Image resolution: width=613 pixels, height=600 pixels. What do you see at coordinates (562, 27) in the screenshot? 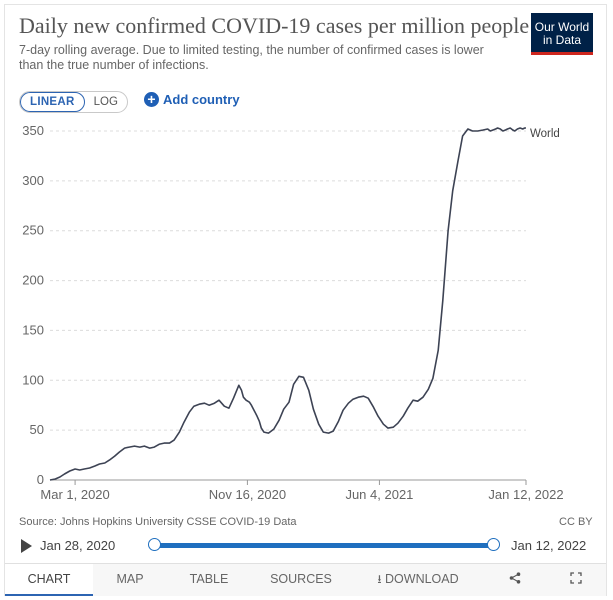
I see `logo-line-1: Our World` at bounding box center [562, 27].